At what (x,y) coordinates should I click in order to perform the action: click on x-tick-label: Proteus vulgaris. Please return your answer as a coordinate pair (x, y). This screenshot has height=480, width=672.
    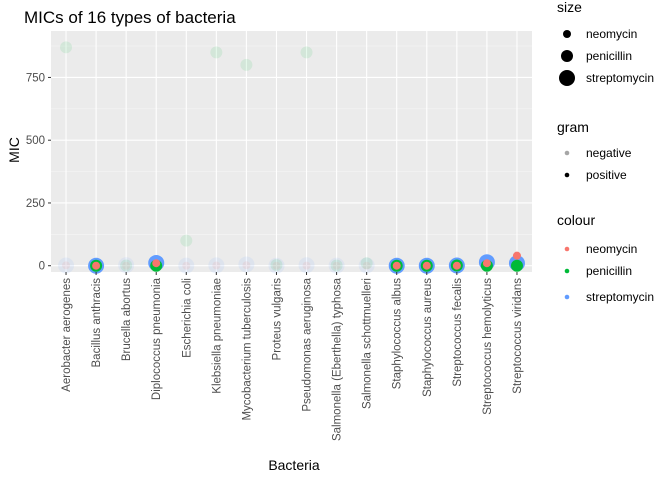
    Looking at the image, I should click on (277, 319).